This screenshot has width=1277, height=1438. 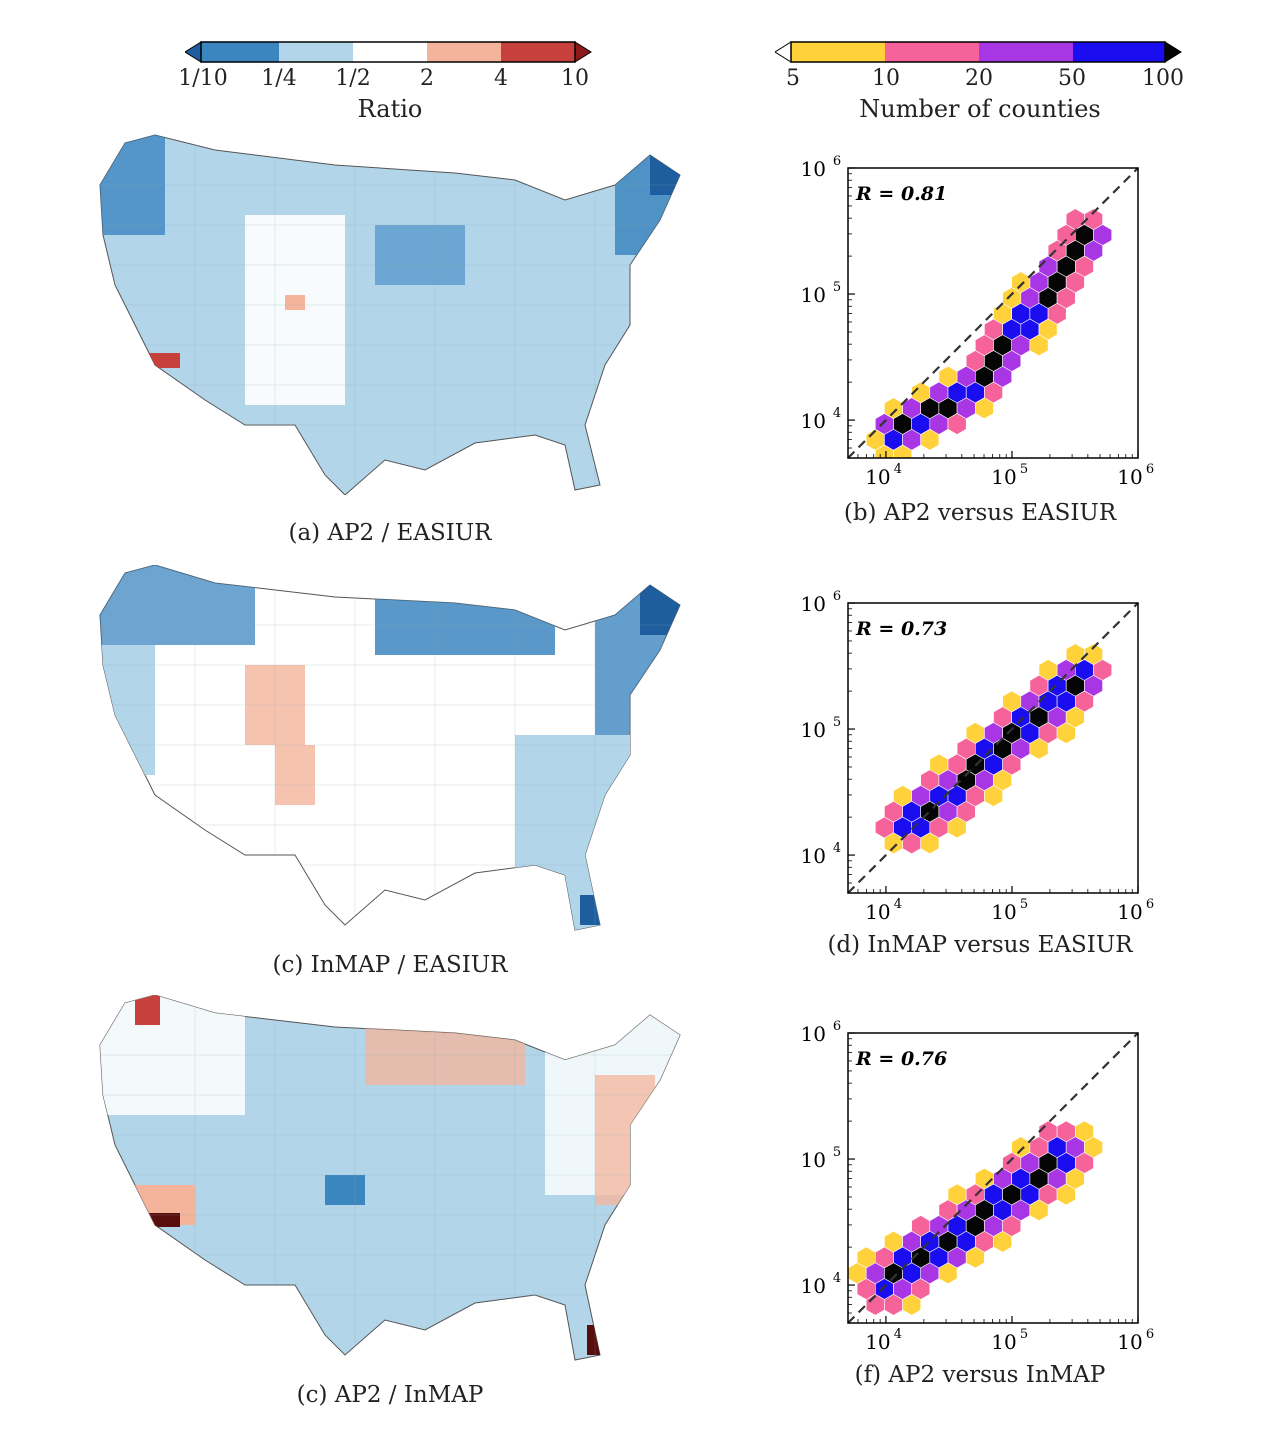 What do you see at coordinates (980, 1375) in the screenshot?
I see `caption-f: (f) AP2 versus InMAP` at bounding box center [980, 1375].